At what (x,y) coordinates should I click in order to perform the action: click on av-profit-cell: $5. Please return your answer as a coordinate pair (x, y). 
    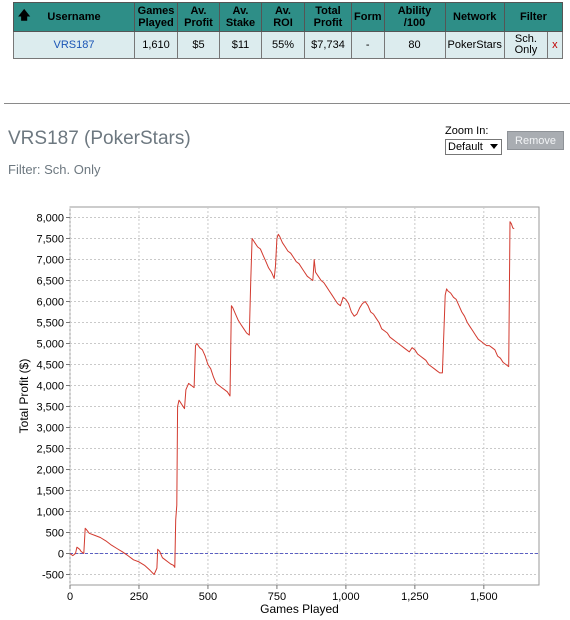
    Looking at the image, I should click on (198, 45).